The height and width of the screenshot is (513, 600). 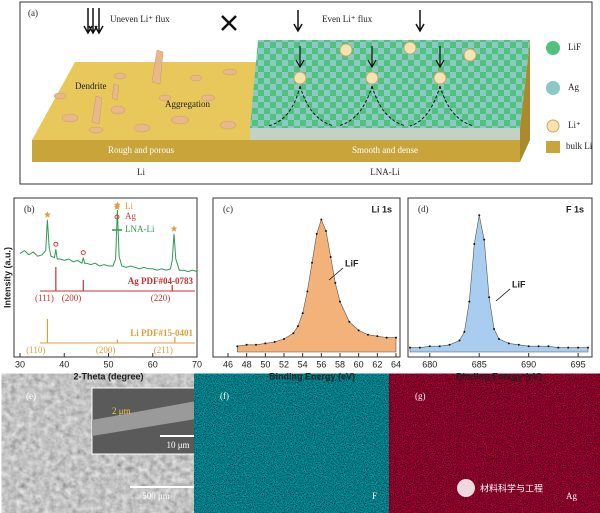 I want to click on surface-label: Rough and porous, so click(x=141, y=150).